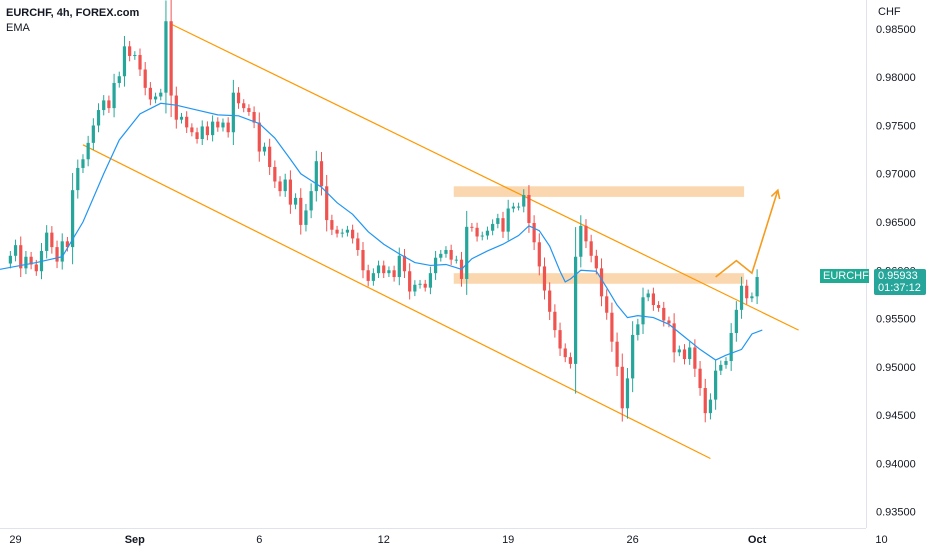 The image size is (932, 550). I want to click on time-tick-label: Oct, so click(757, 540).